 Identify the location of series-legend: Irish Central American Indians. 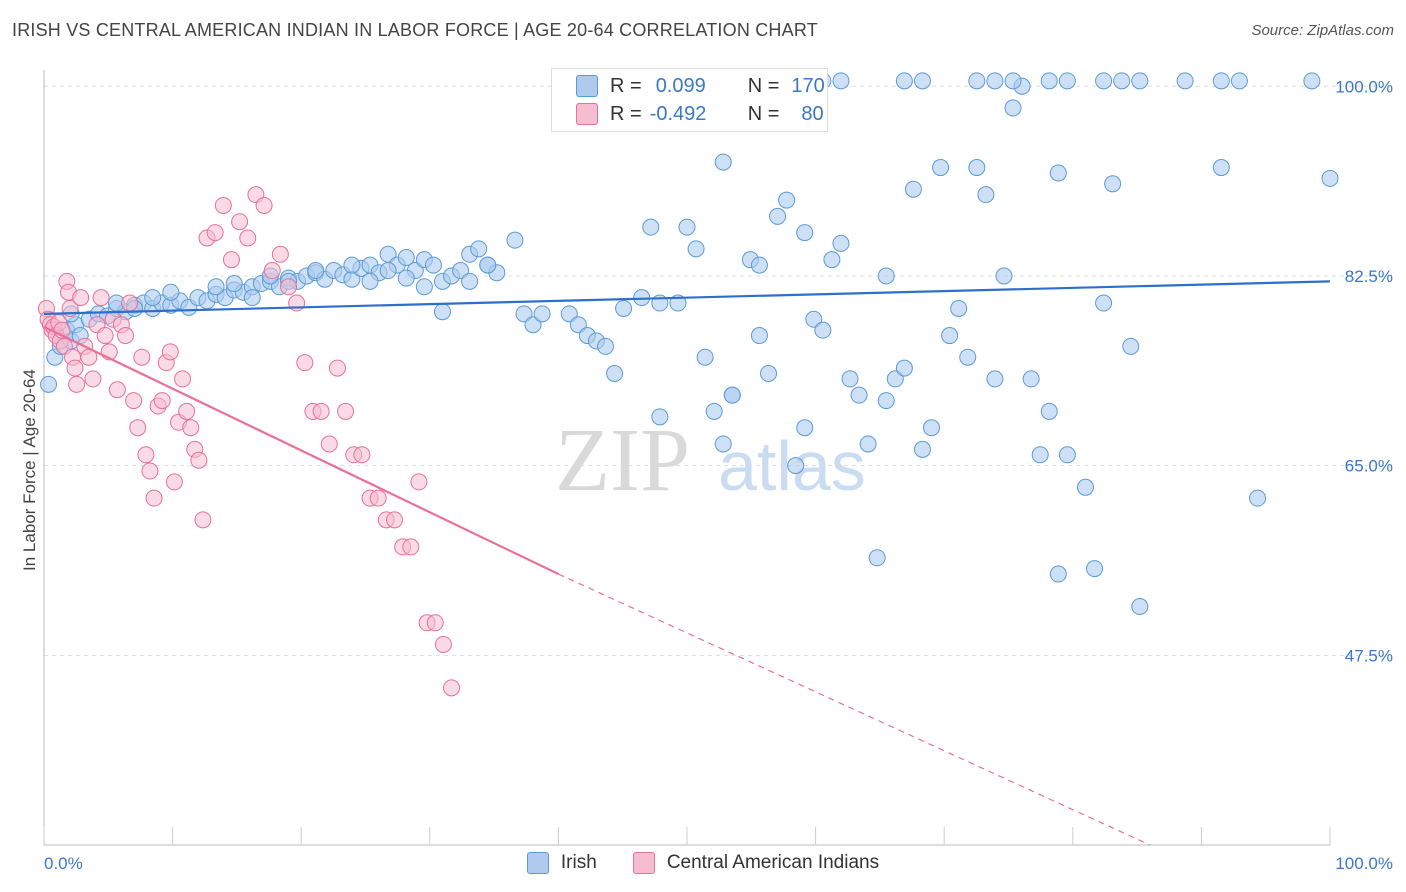
(703, 863).